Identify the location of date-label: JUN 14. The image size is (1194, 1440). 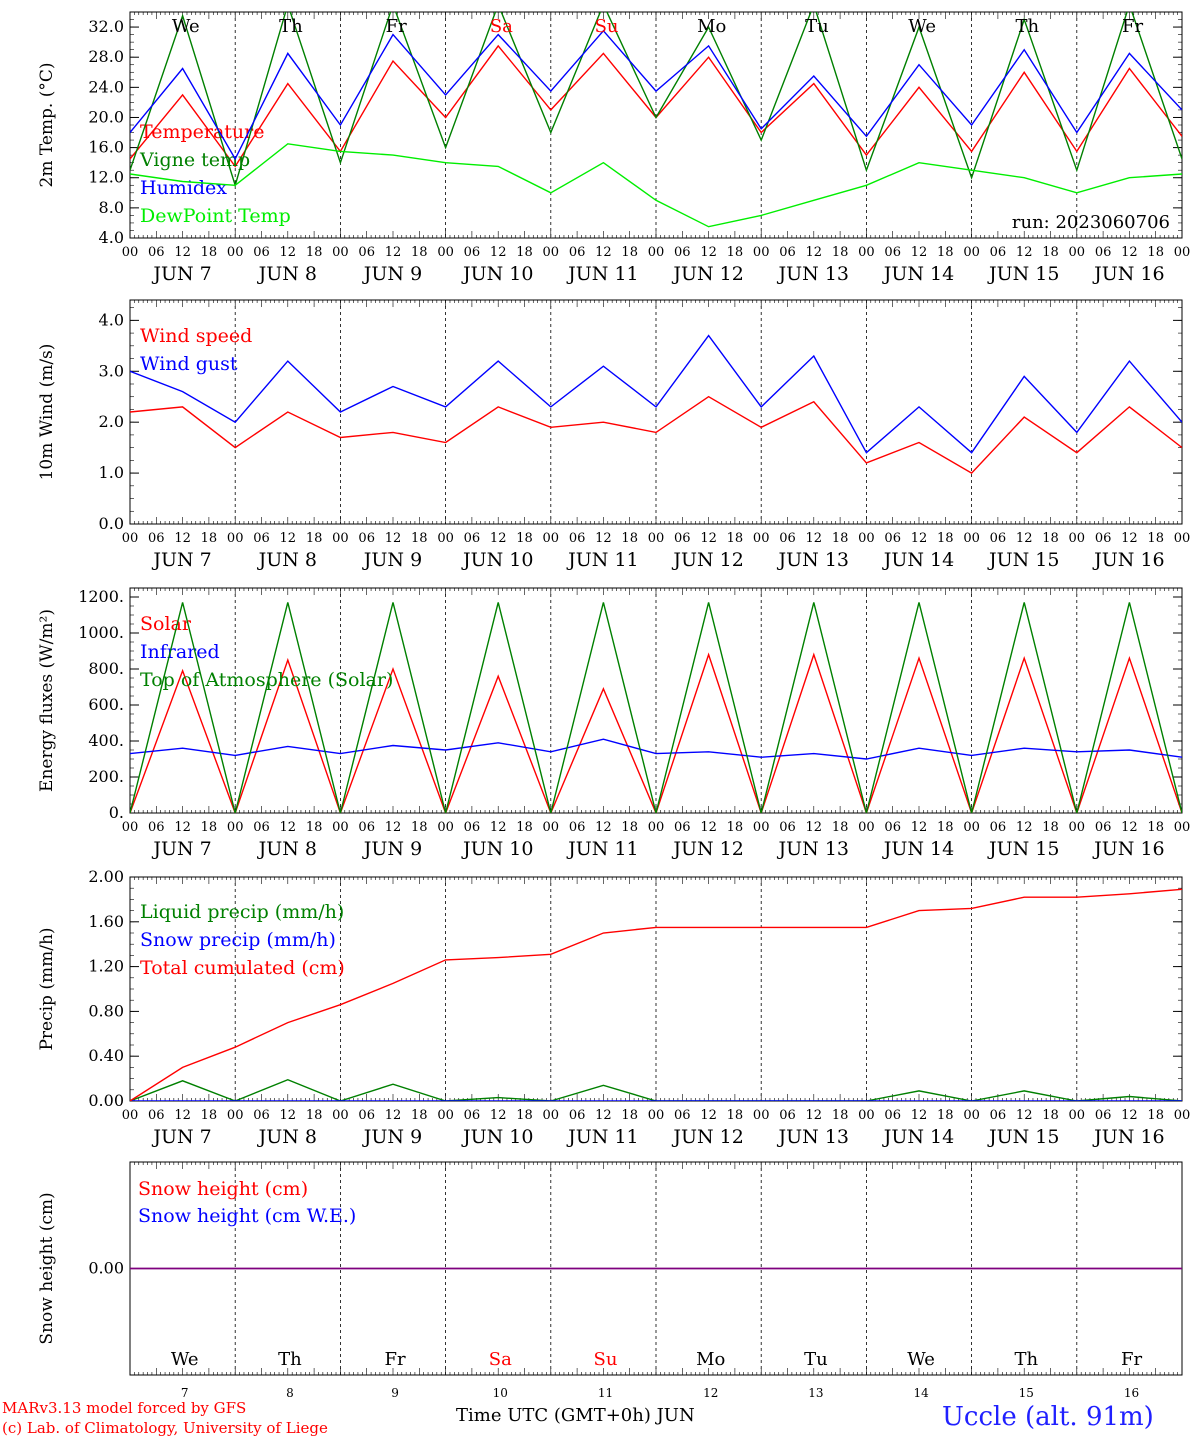
(918, 849).